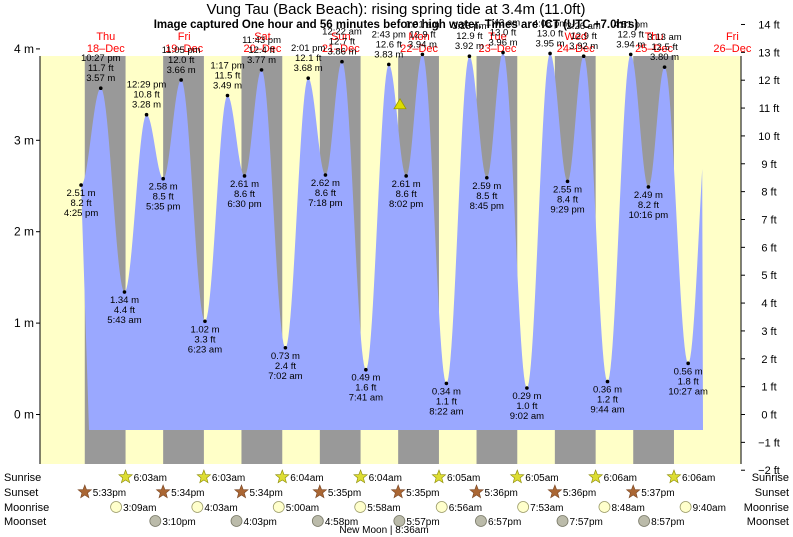  I want to click on tide-label-ft: 12.7 ft, so click(342, 42).